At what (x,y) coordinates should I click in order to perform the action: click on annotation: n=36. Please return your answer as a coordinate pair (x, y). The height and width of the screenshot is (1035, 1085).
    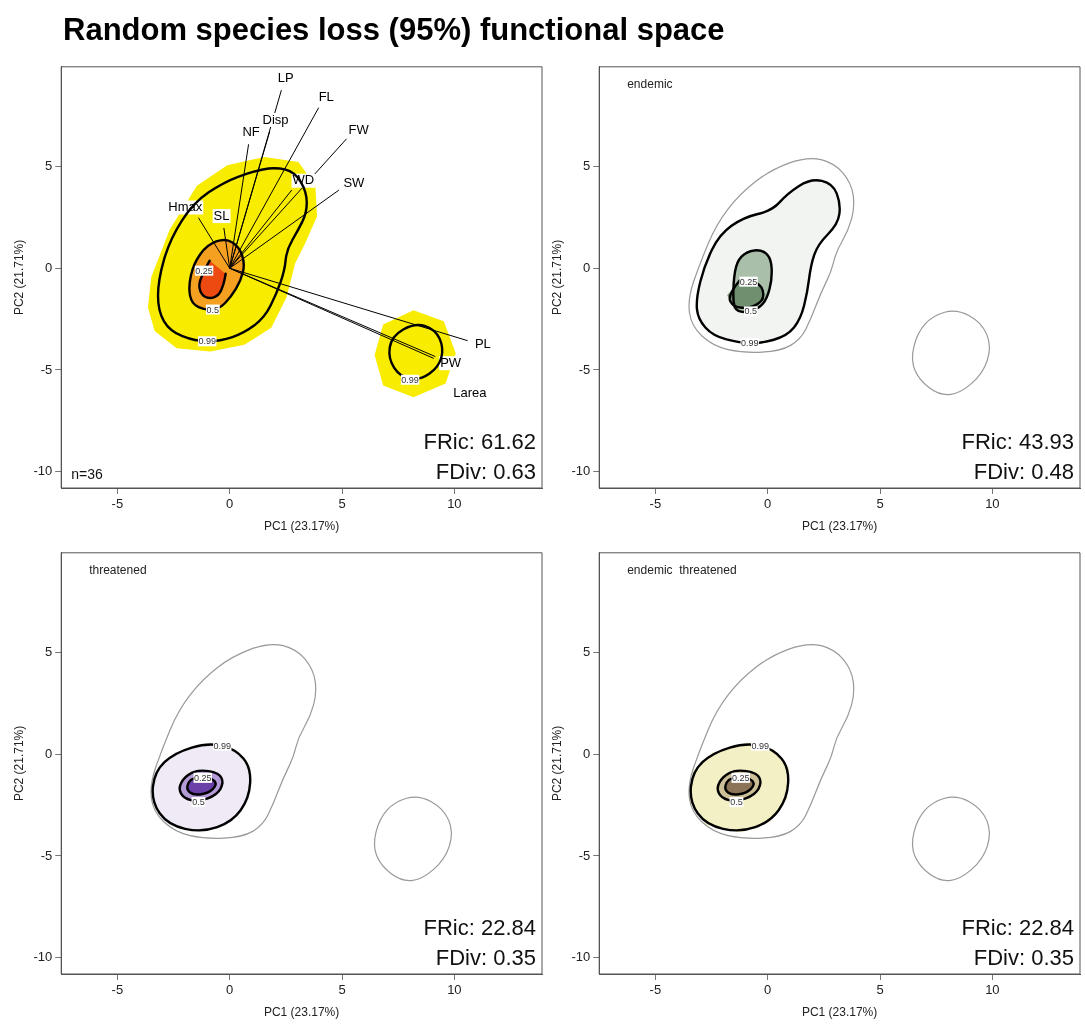
    Looking at the image, I should click on (87, 473).